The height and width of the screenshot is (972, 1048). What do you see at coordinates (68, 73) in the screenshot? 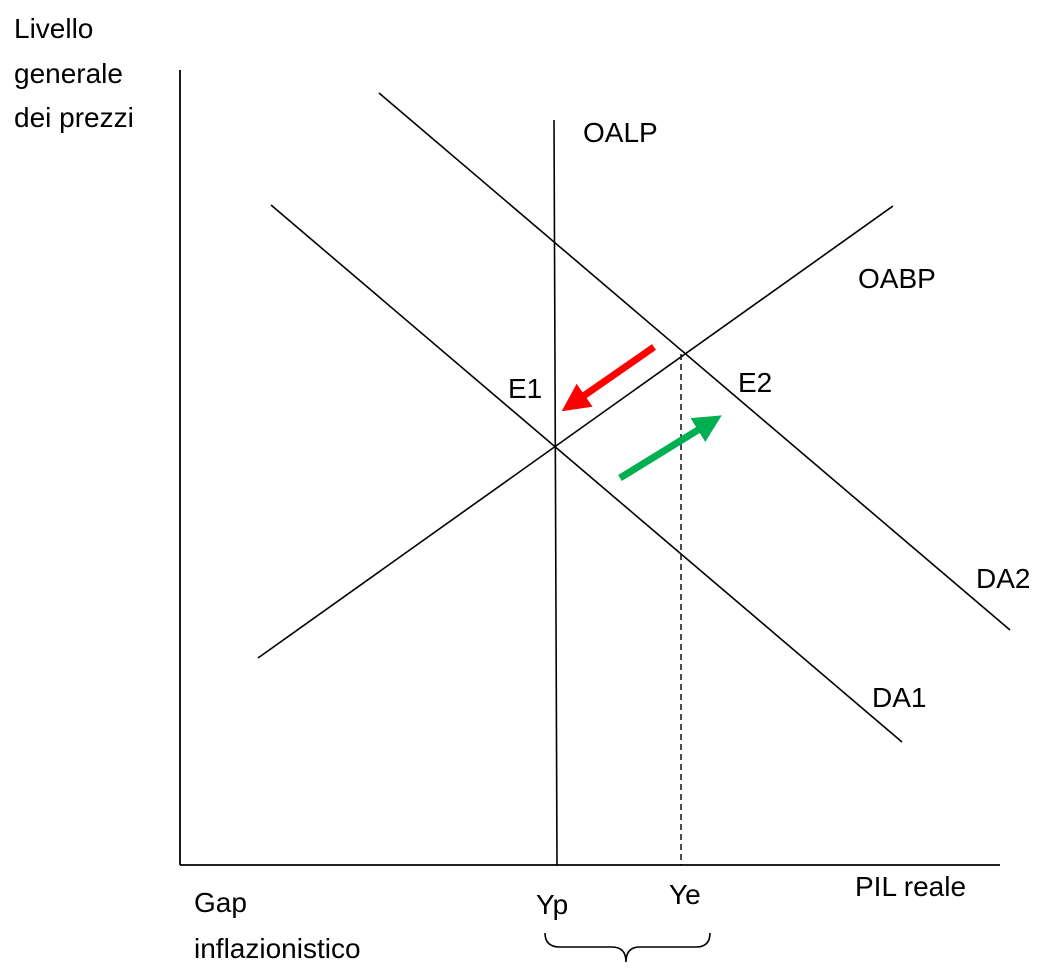
I see `y-axis-label-line-2: generale` at bounding box center [68, 73].